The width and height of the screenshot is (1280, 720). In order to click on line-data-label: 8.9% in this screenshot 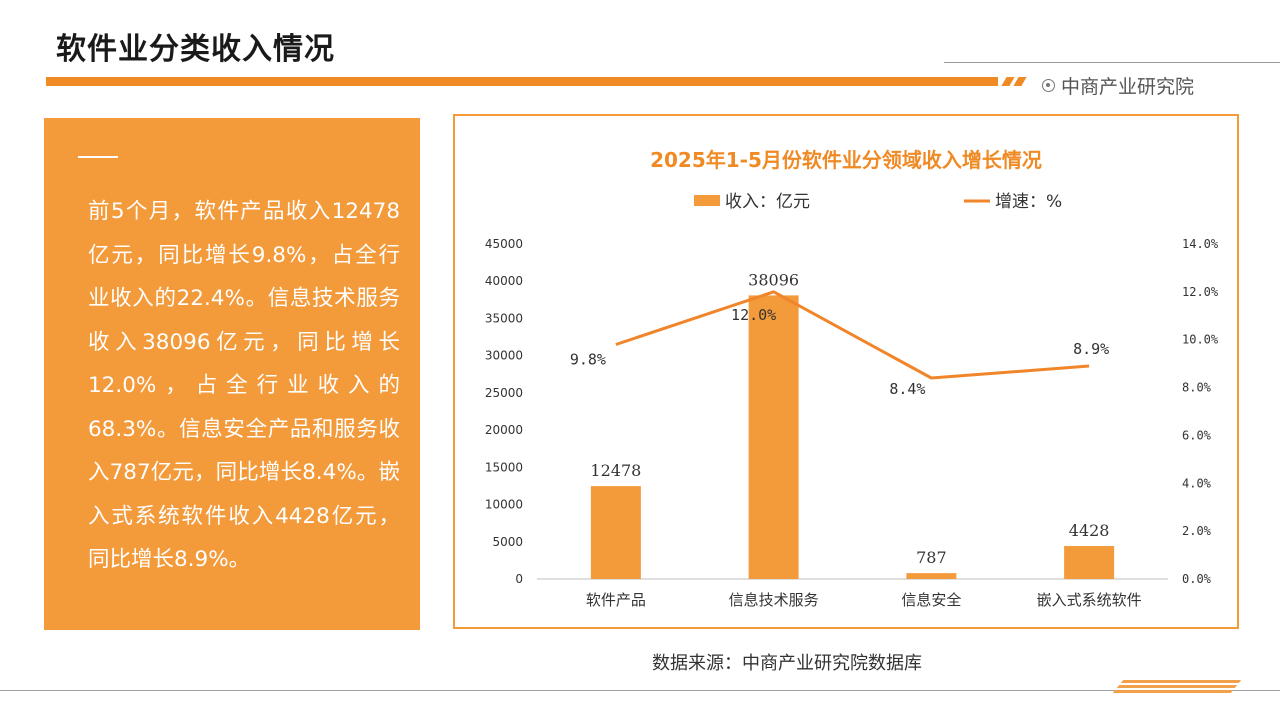, I will do `click(1091, 349)`.